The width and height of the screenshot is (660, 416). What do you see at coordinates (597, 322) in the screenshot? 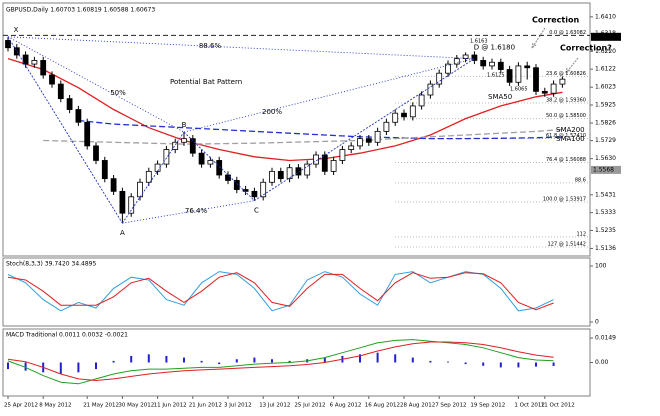
I see `y-tick-label: 0` at bounding box center [597, 322].